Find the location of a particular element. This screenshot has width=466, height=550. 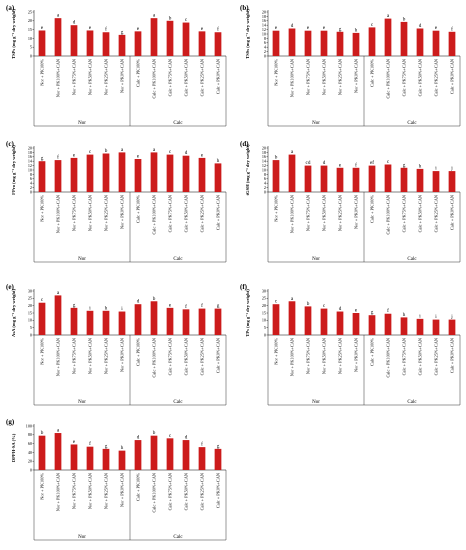

y-tick-label: 6 is located at coordinates (265, 42).